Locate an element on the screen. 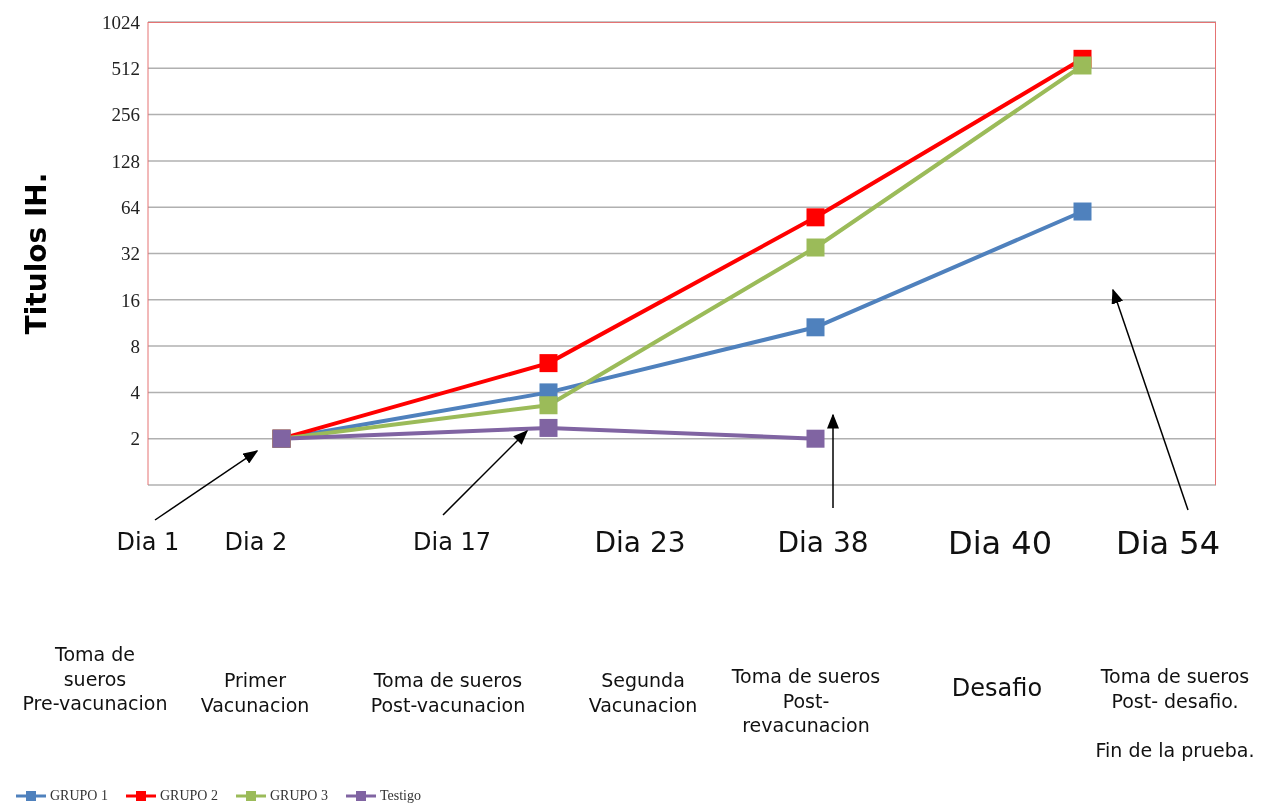 Image resolution: width=1286 pixels, height=807 pixels. legend-label: GRUPO 1 is located at coordinates (79, 796).